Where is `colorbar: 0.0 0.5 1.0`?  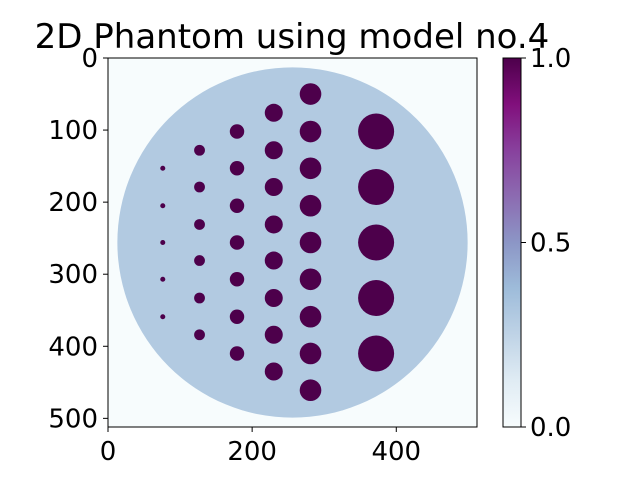 colorbar: 0.0 0.5 1.0 is located at coordinates (536, 243).